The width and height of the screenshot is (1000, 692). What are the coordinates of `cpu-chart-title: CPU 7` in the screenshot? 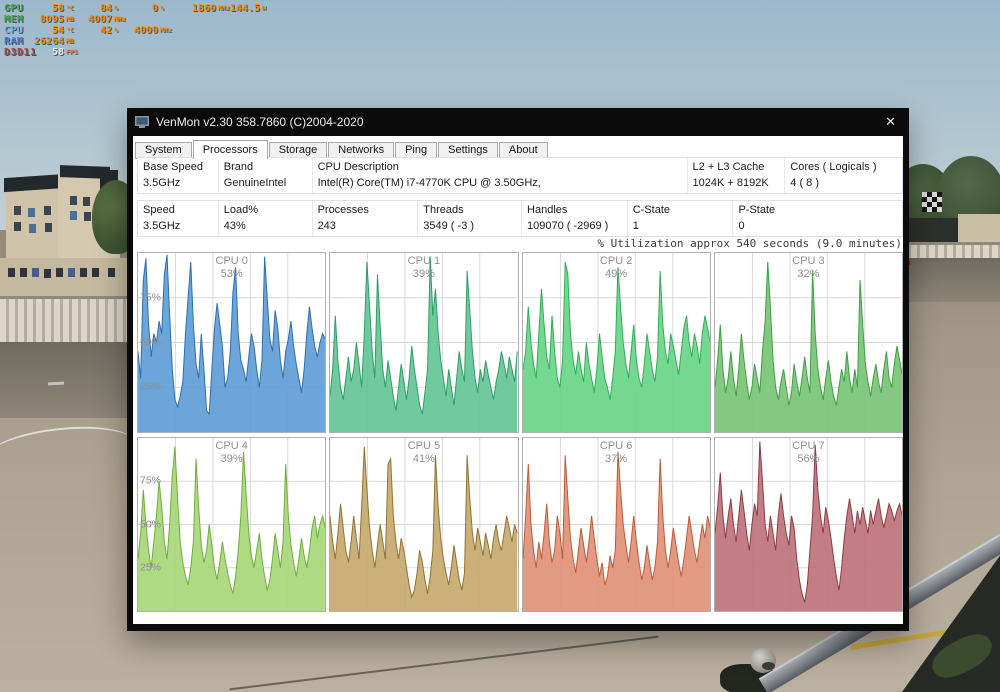 It's located at (808, 446).